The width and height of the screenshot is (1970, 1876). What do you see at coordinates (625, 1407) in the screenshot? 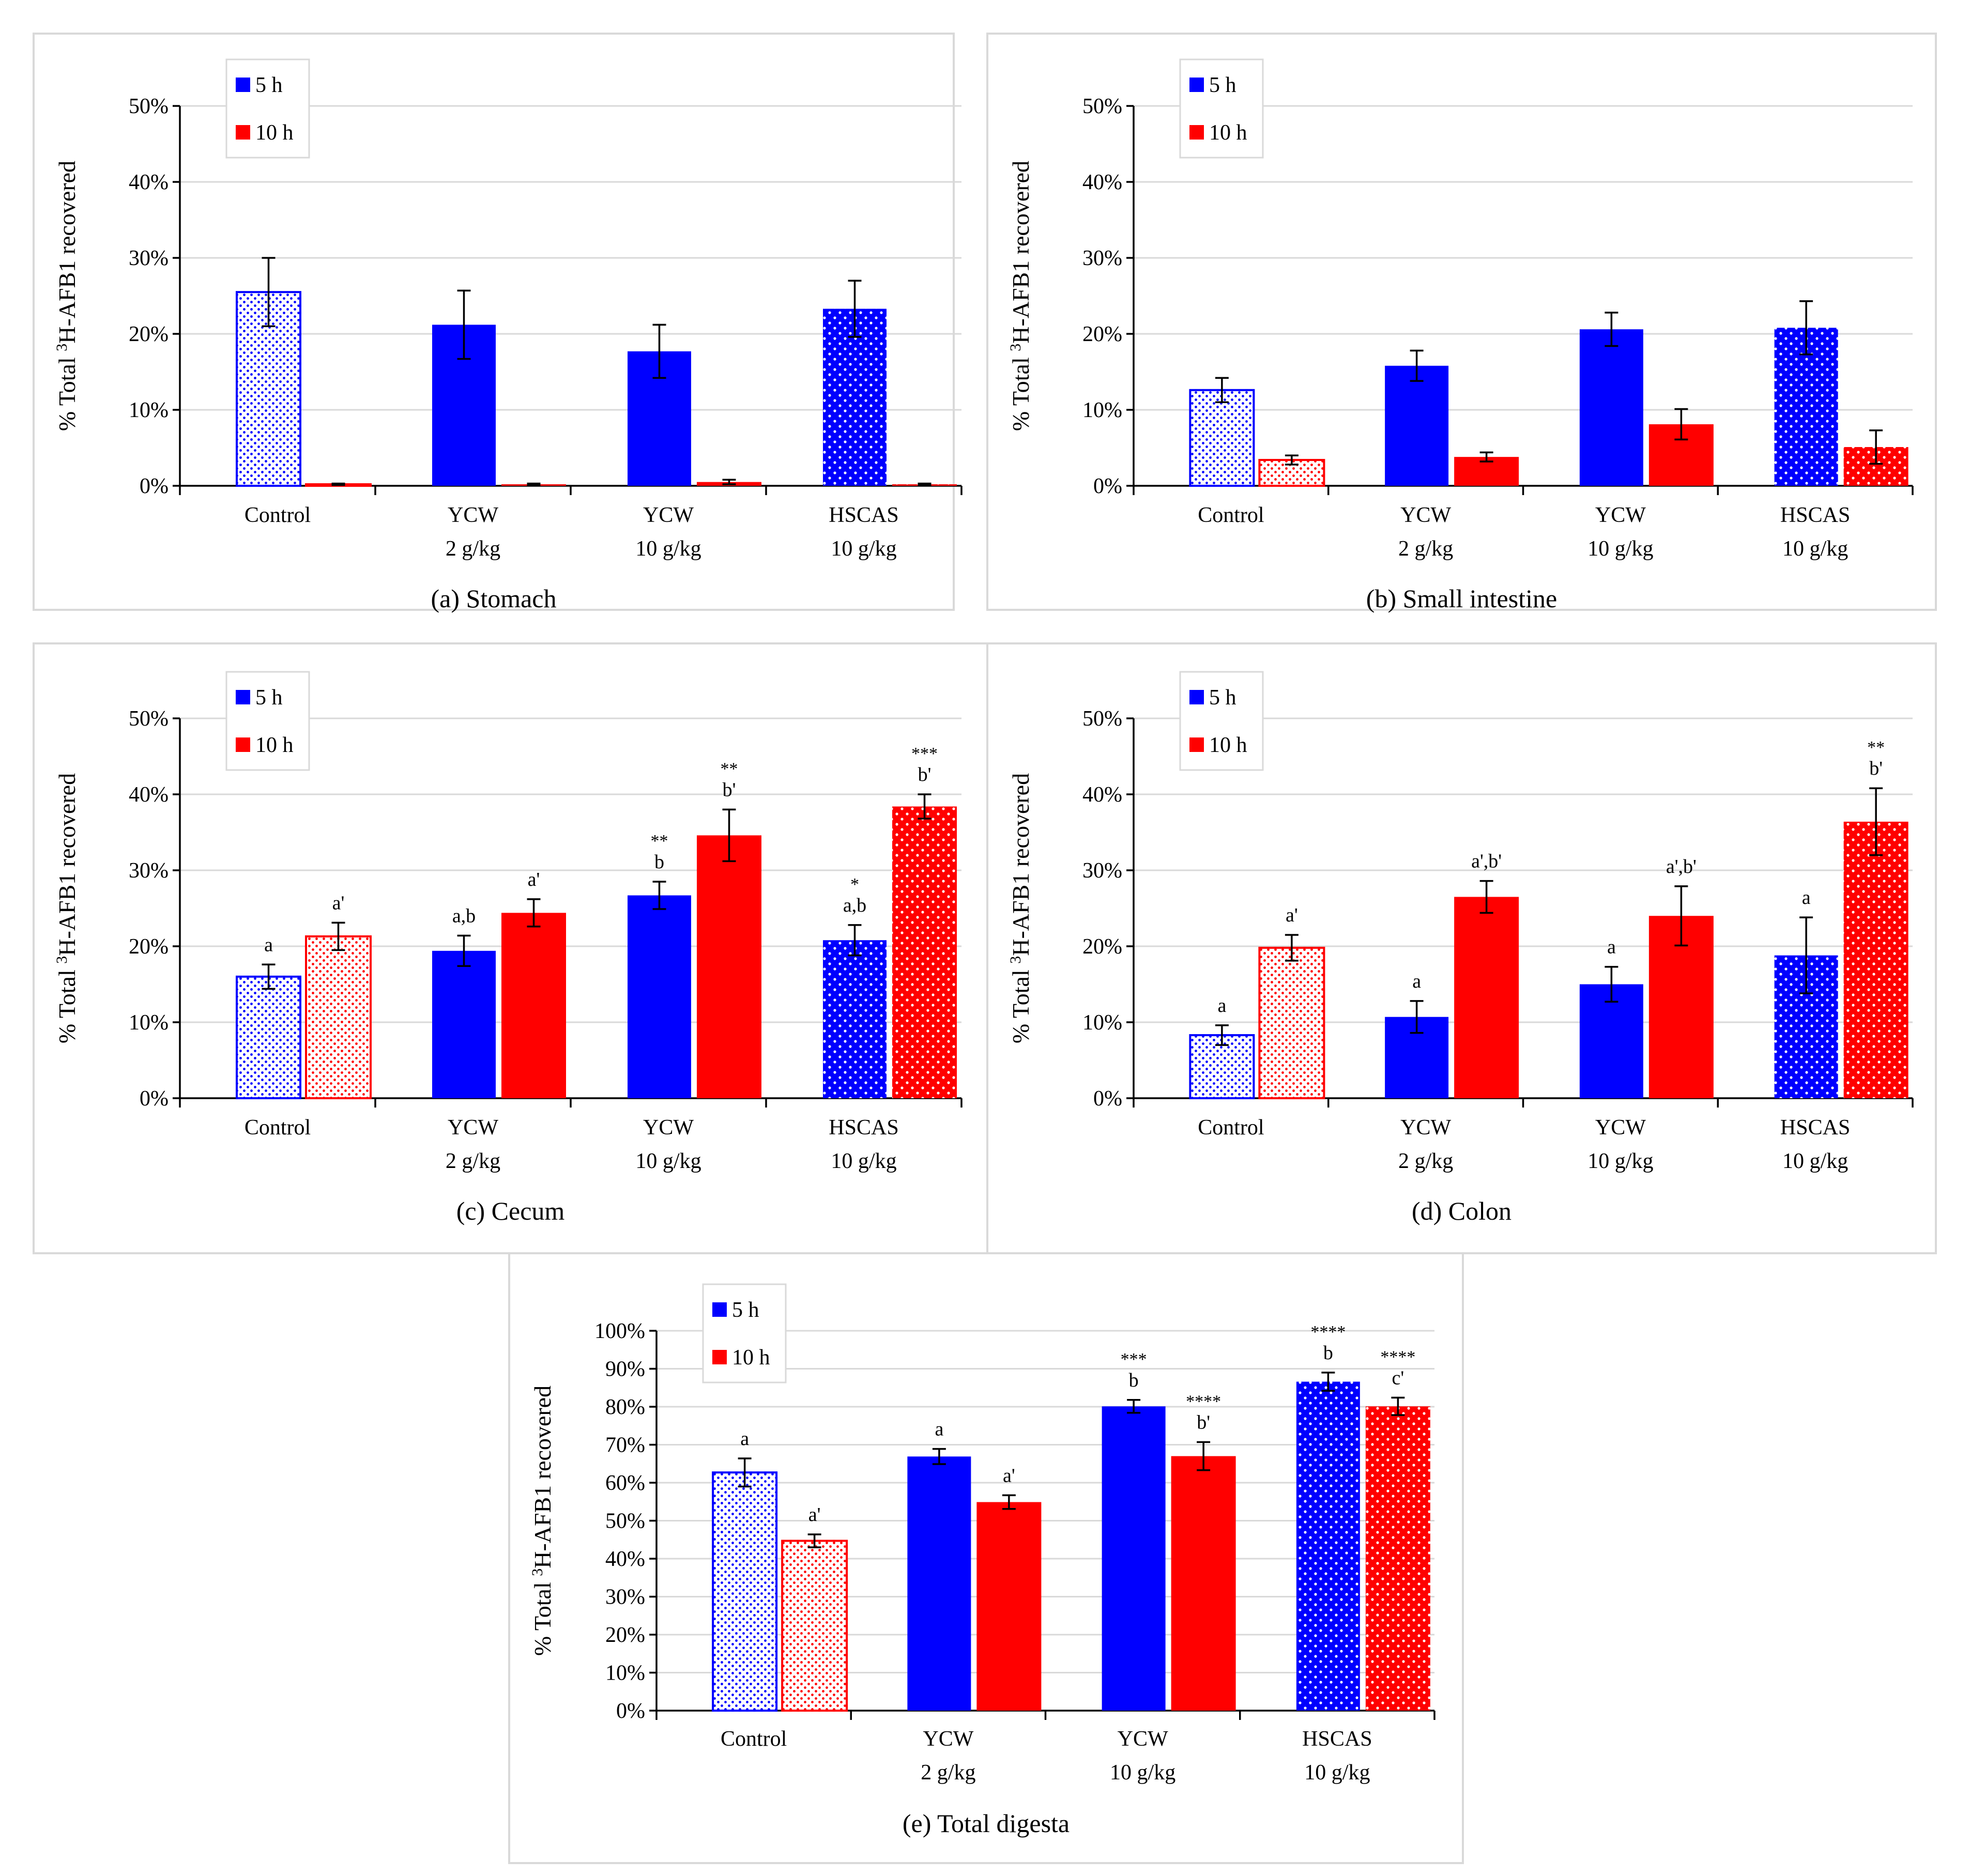
I see `y-tick-label: 80%` at bounding box center [625, 1407].